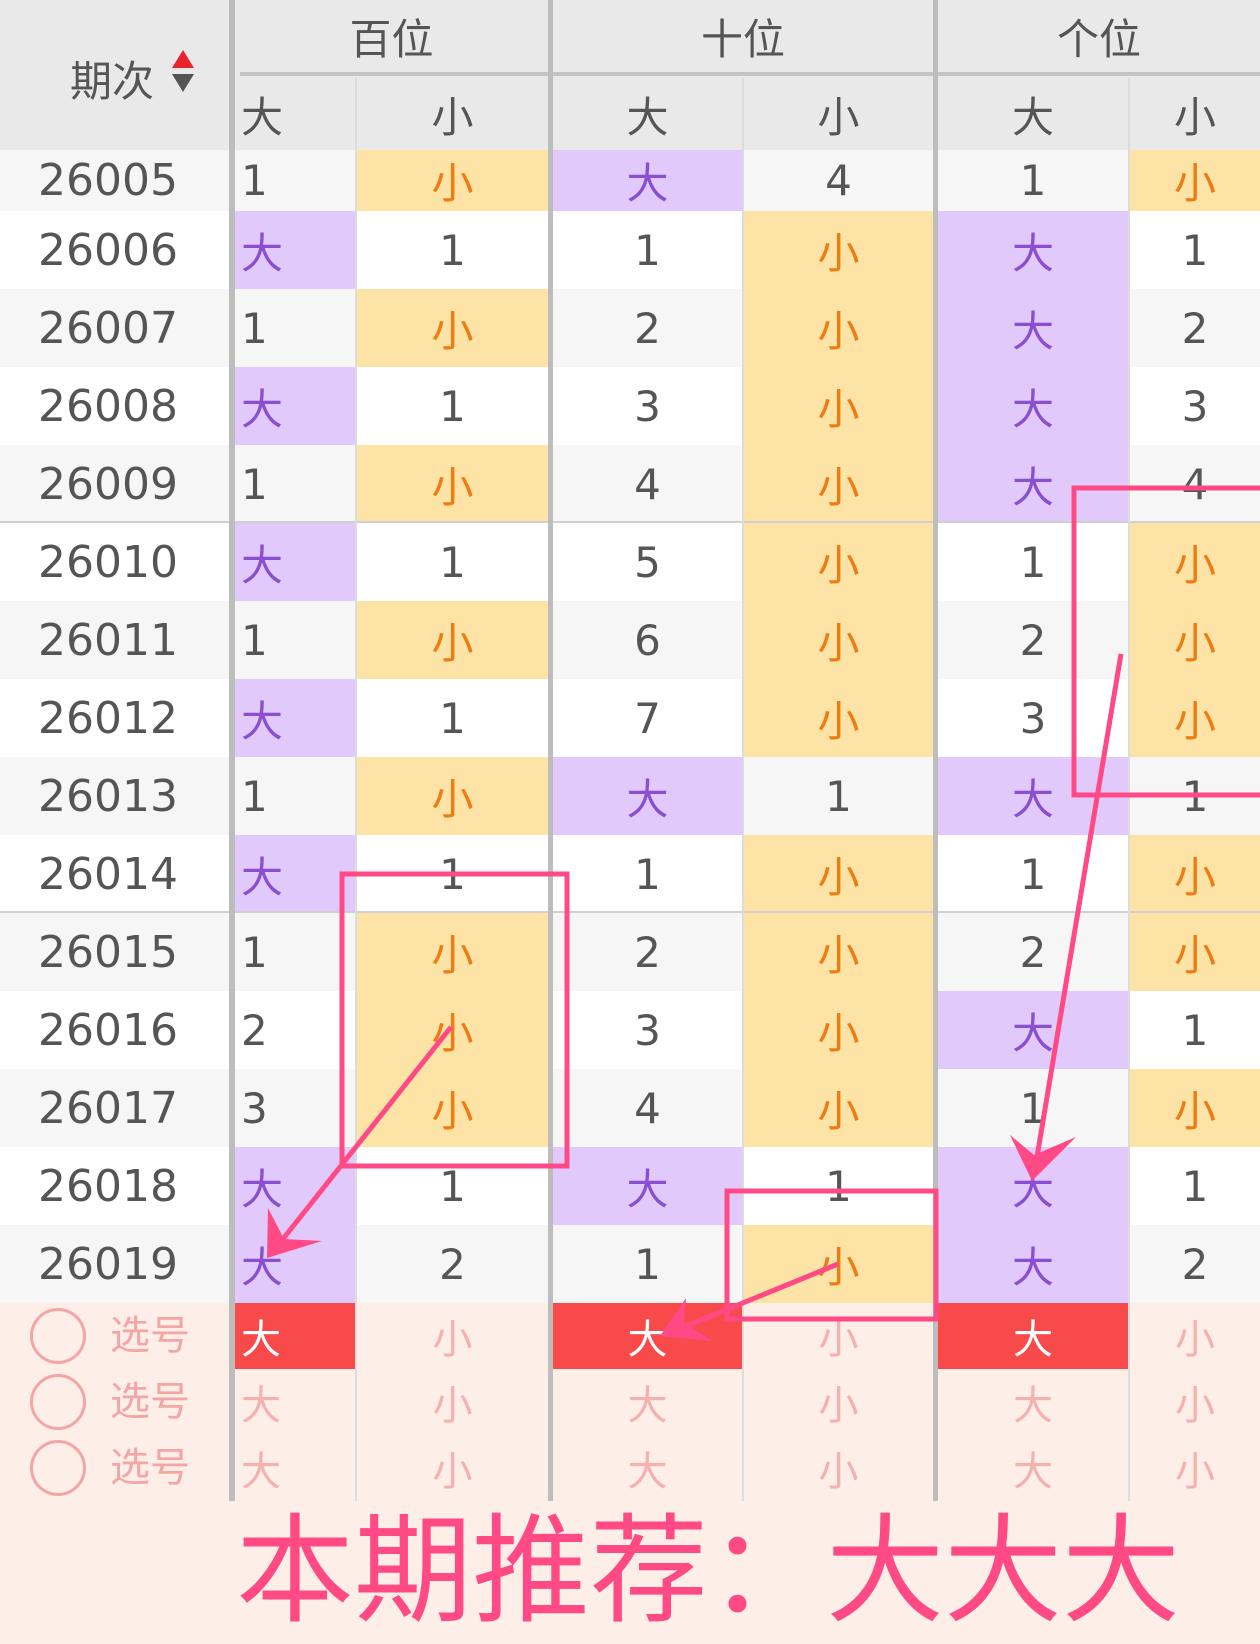  What do you see at coordinates (743, 36) in the screenshot?
I see `group-header: 十位` at bounding box center [743, 36].